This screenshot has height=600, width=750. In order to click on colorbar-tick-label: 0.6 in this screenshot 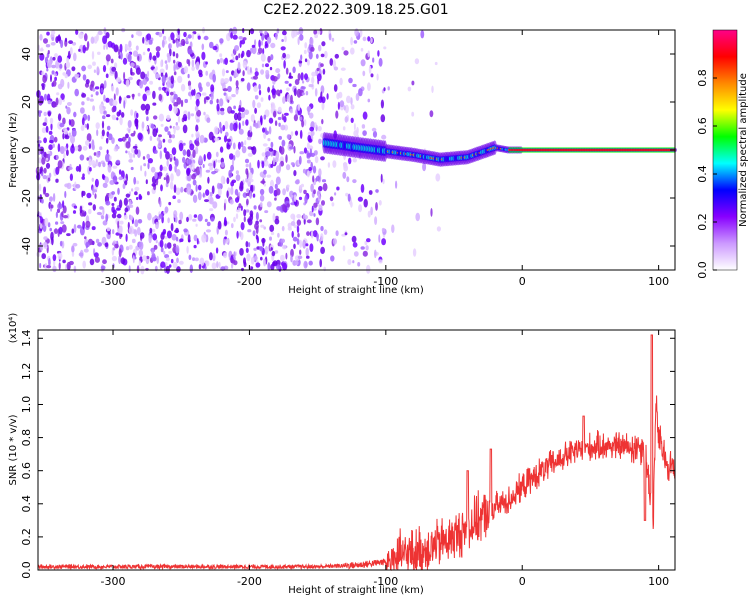, I will do `click(702, 126)`.